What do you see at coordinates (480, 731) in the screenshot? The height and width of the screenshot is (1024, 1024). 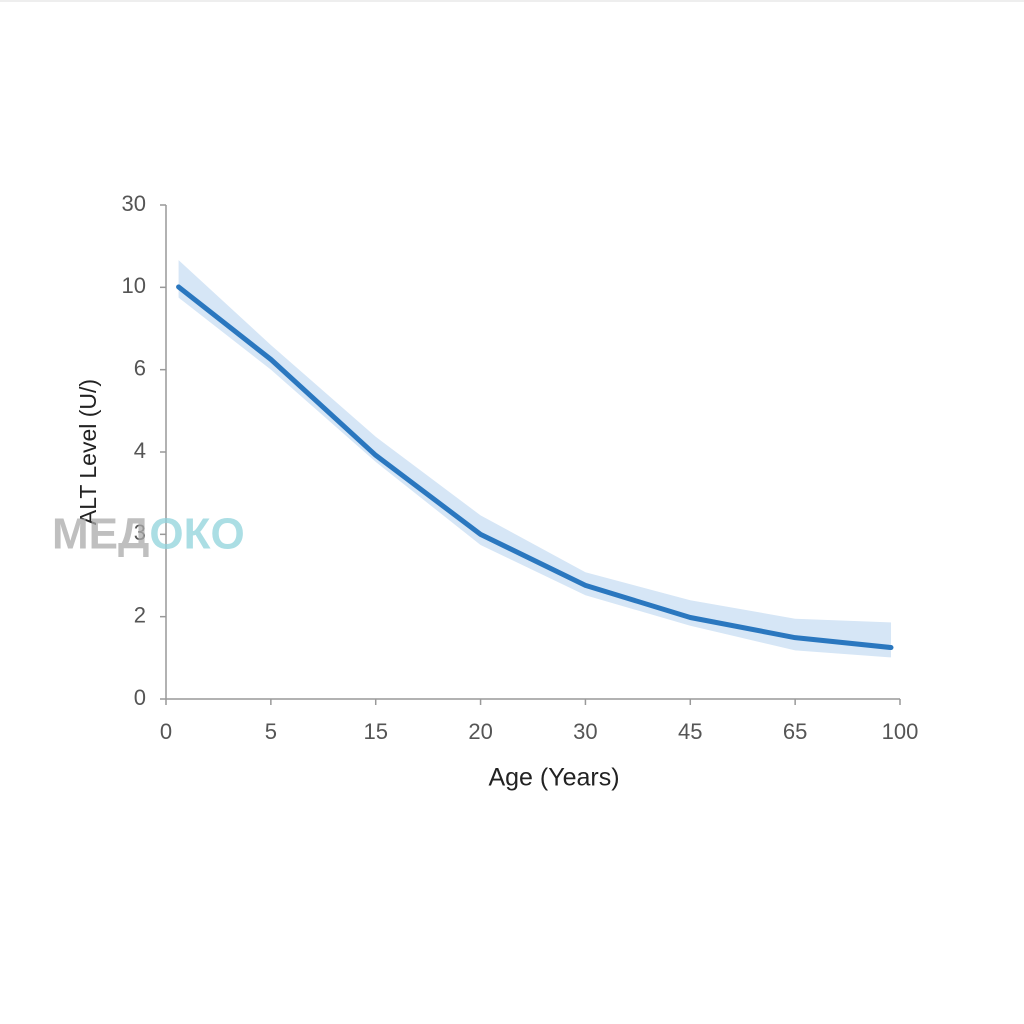 I see `x-tick-label: 20` at bounding box center [480, 731].